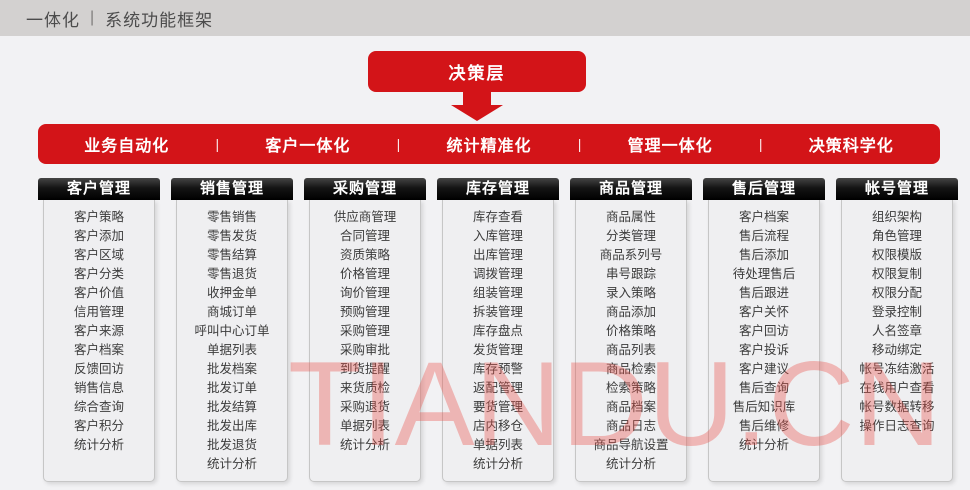 This screenshot has height=490, width=970. Describe the element at coordinates (897, 407) in the screenshot. I see `column-item: 帐号数据转移` at that location.